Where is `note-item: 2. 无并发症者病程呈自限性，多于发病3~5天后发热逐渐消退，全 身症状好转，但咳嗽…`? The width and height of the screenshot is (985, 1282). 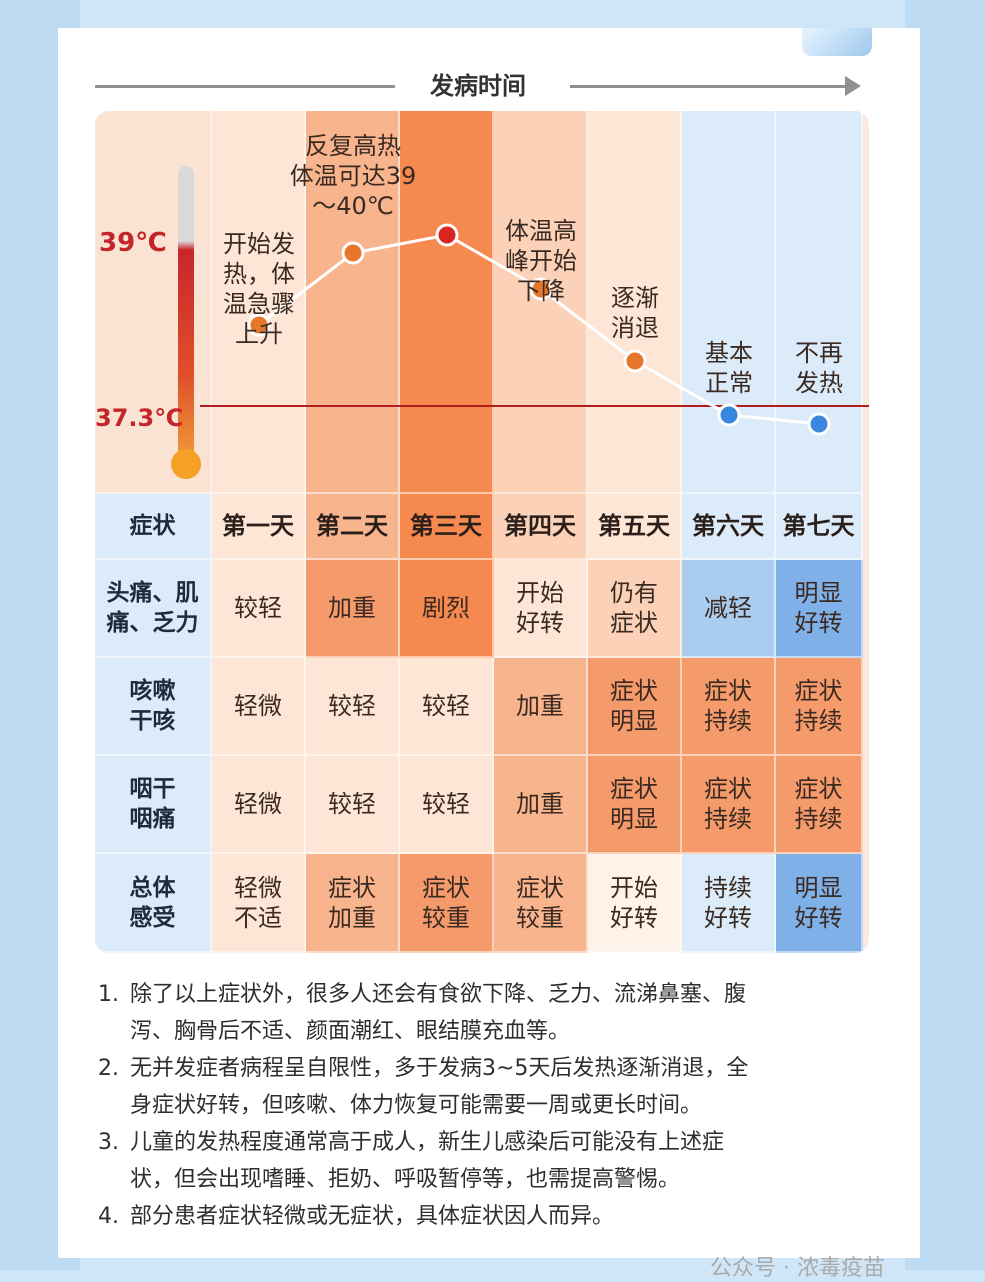
note-item: 2. 无并发症者病程呈自限性，多于发病3~5天后发热逐渐消退，全 身症状好转，但咳嗽… is located at coordinates (493, 1087).